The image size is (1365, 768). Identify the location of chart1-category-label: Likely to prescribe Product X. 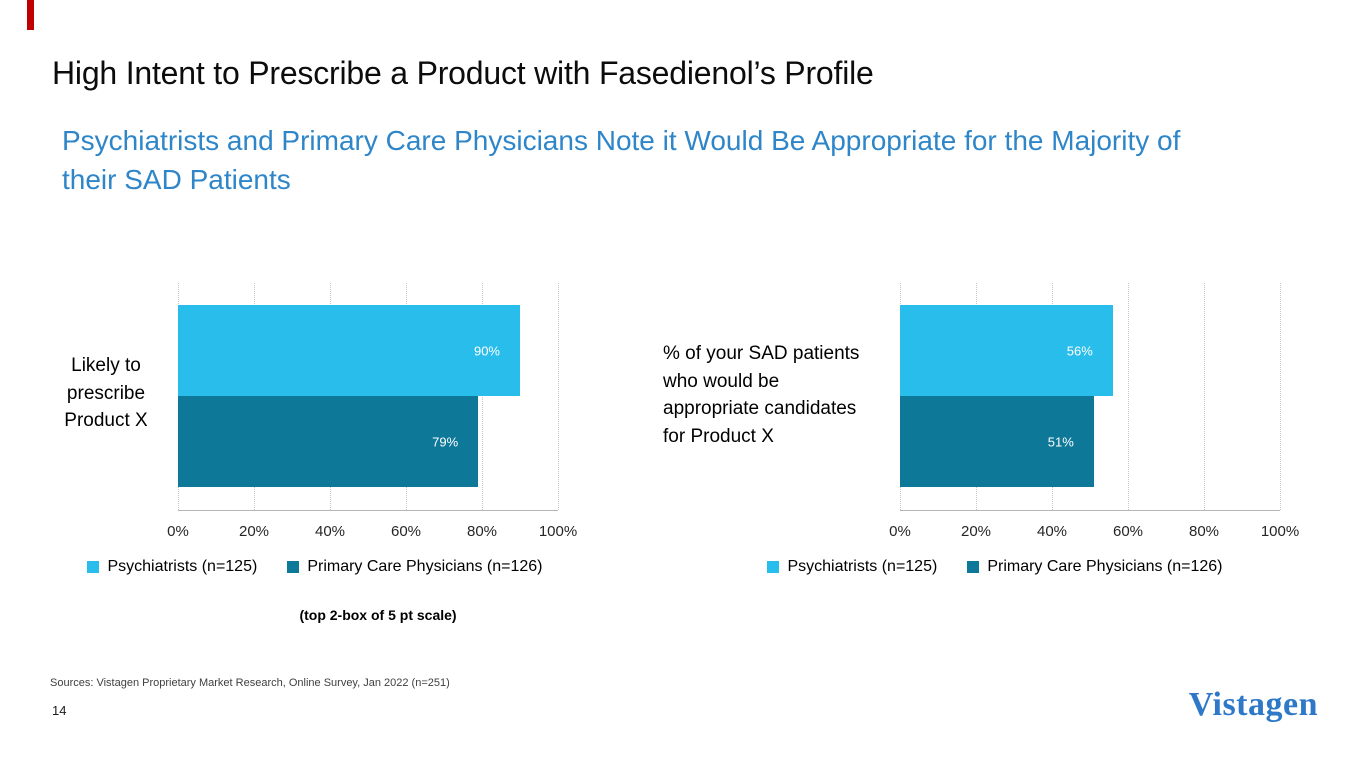
(106, 393).